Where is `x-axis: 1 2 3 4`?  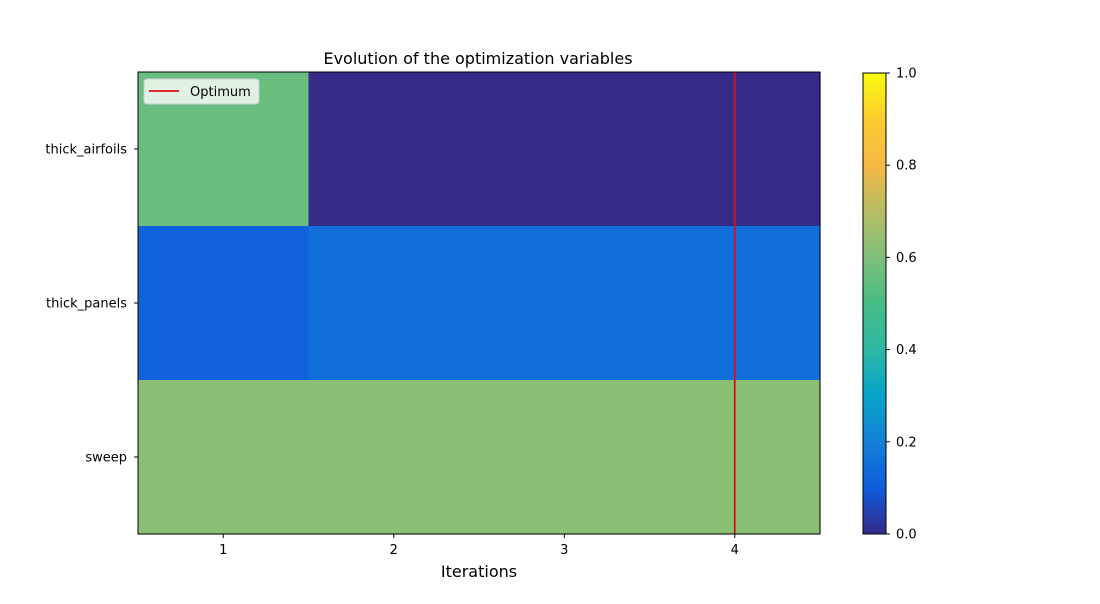
x-axis: 1 2 3 4 is located at coordinates (479, 546).